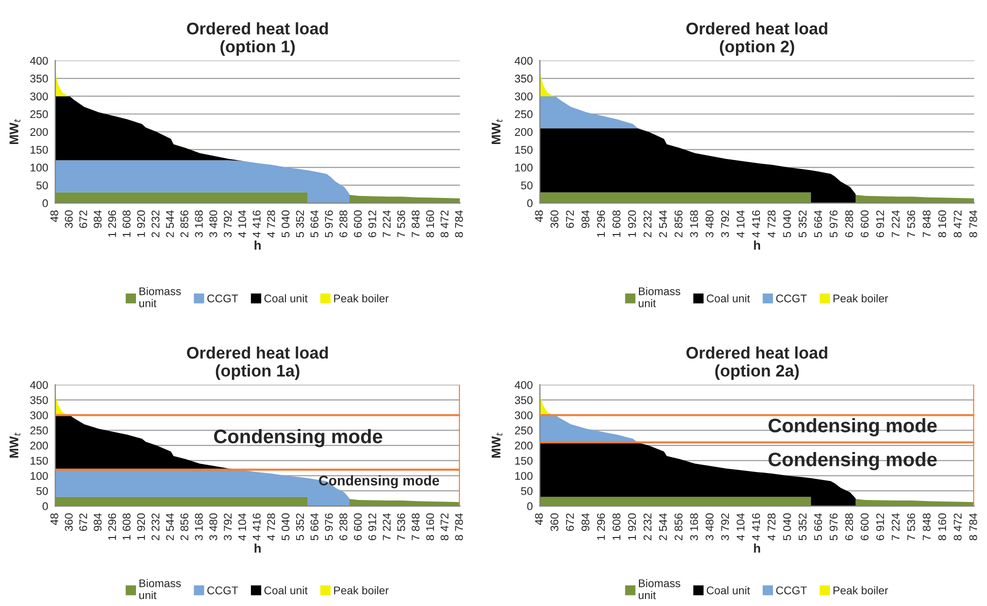 This screenshot has height=606, width=987. Describe the element at coordinates (444, 527) in the screenshot. I see `x-tick-label: 8 472` at that location.